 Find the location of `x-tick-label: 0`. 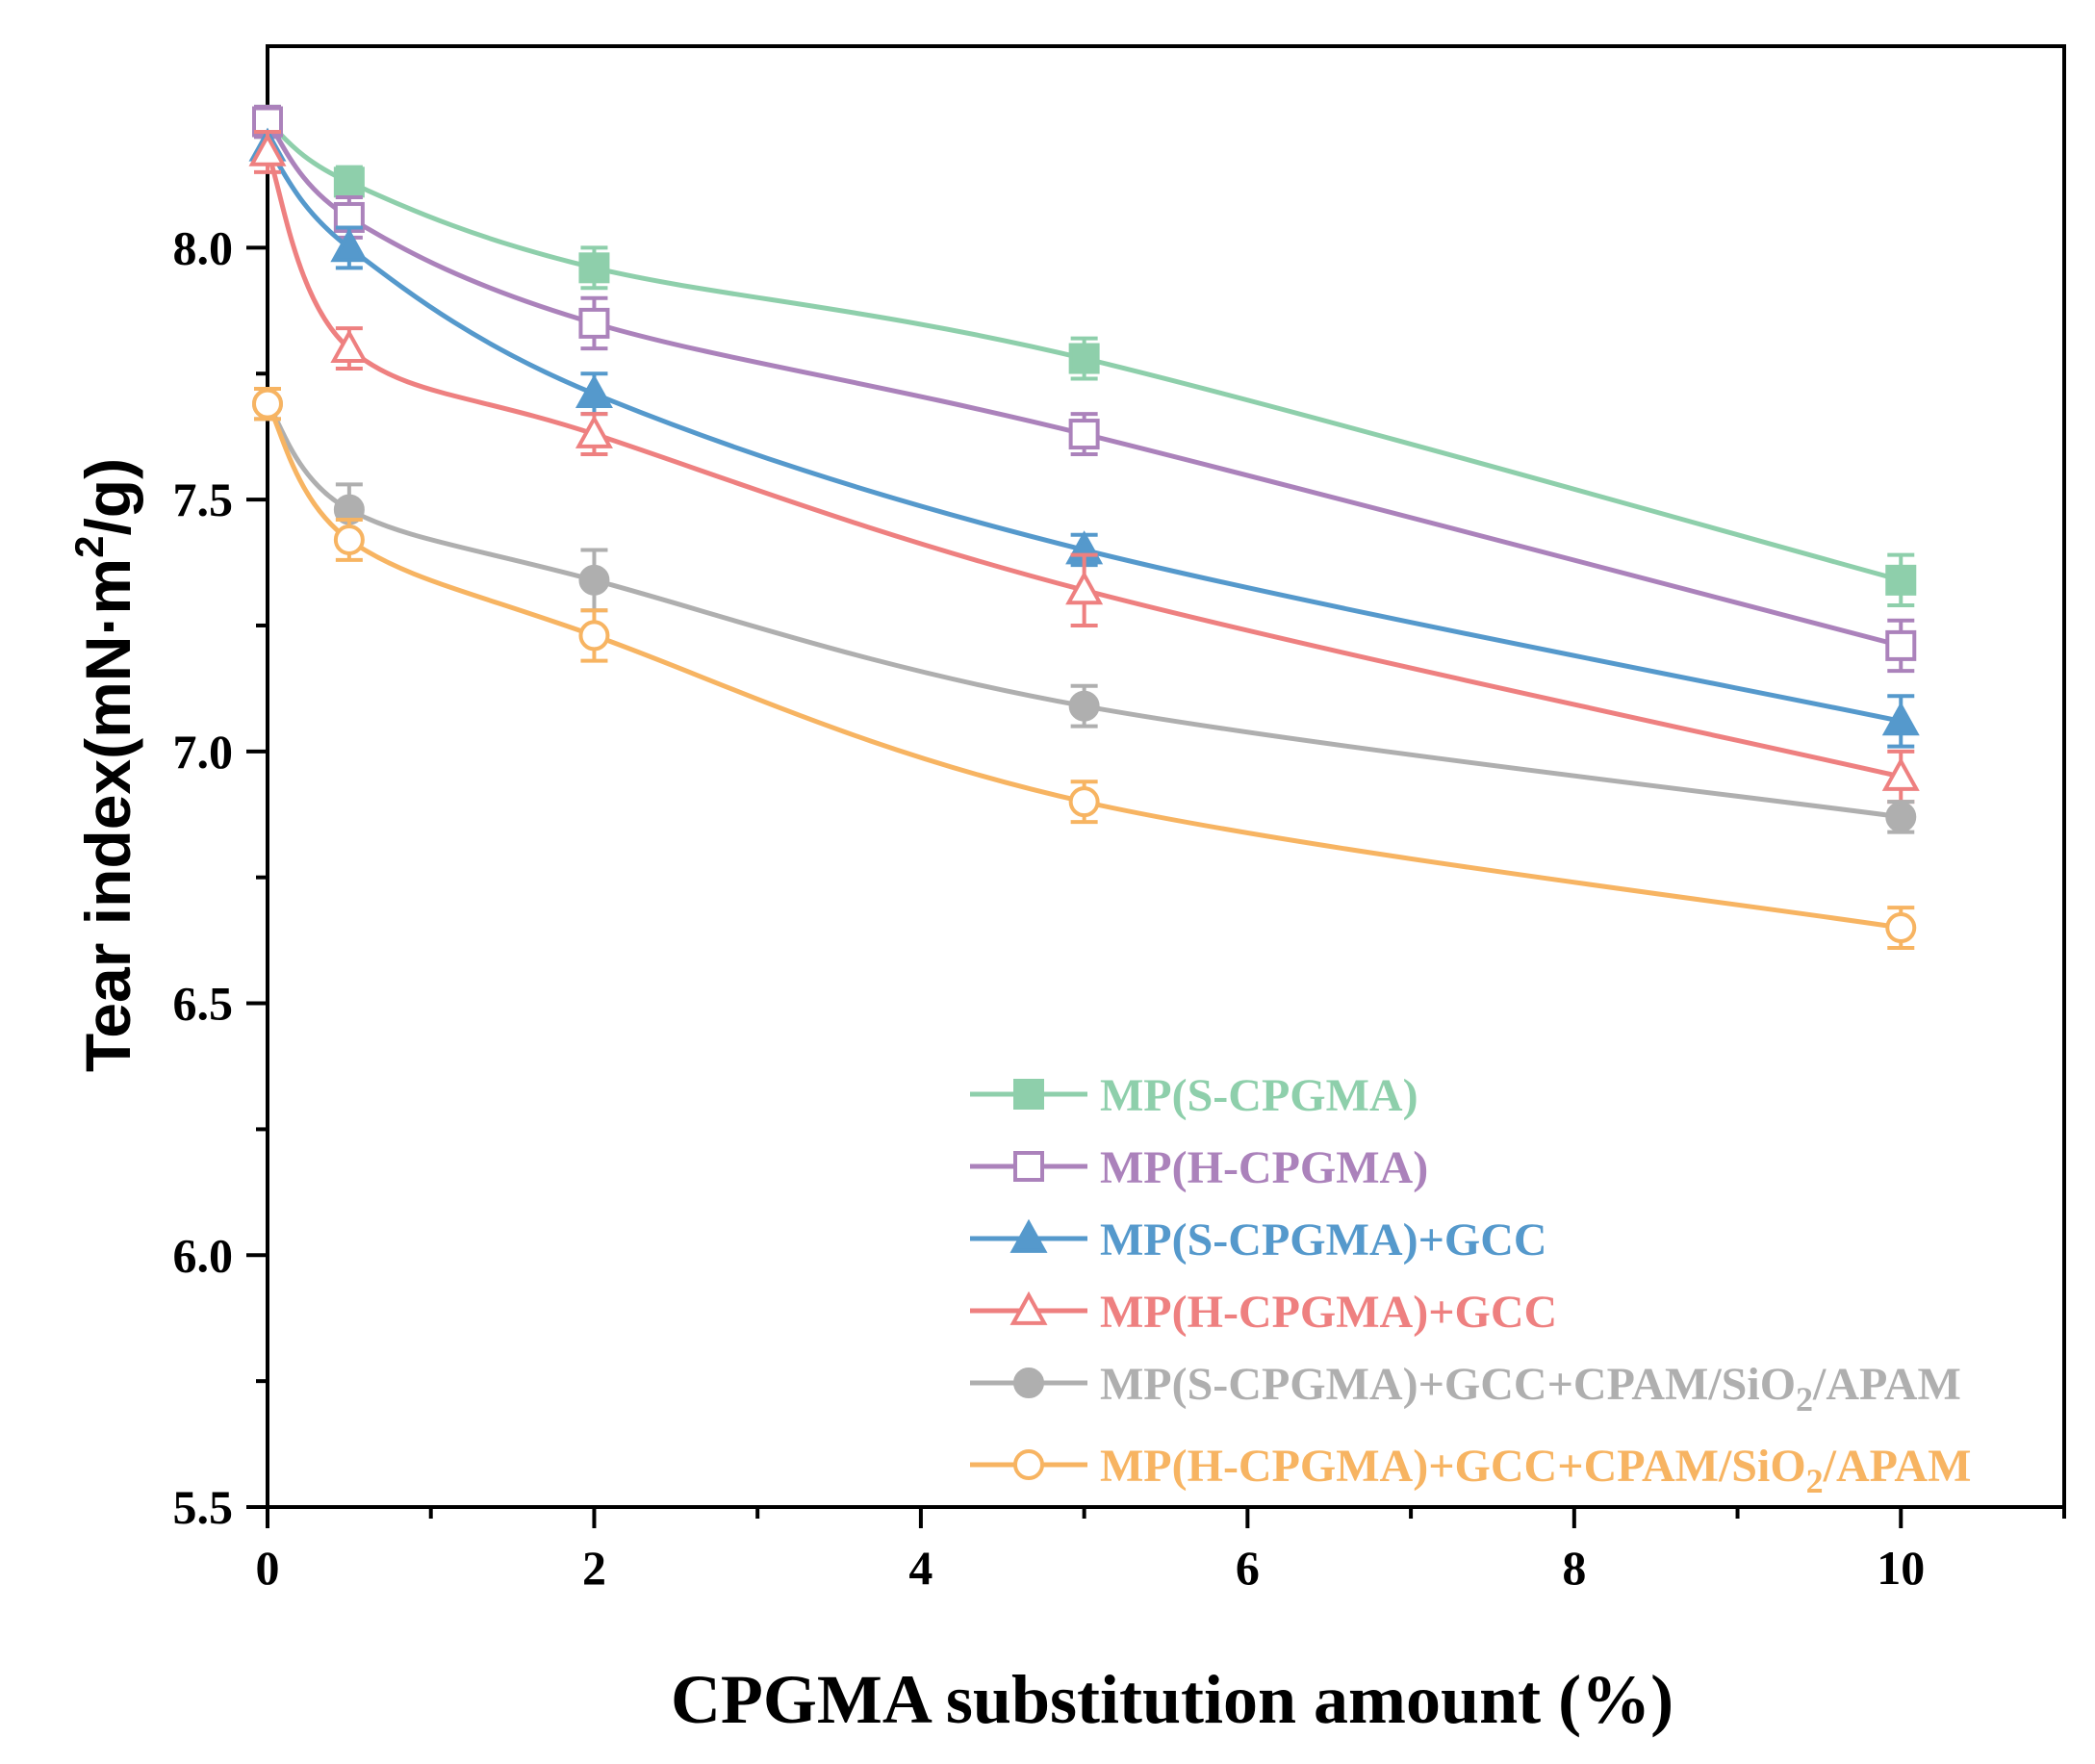

x-tick-label: 0 is located at coordinates (268, 1568).